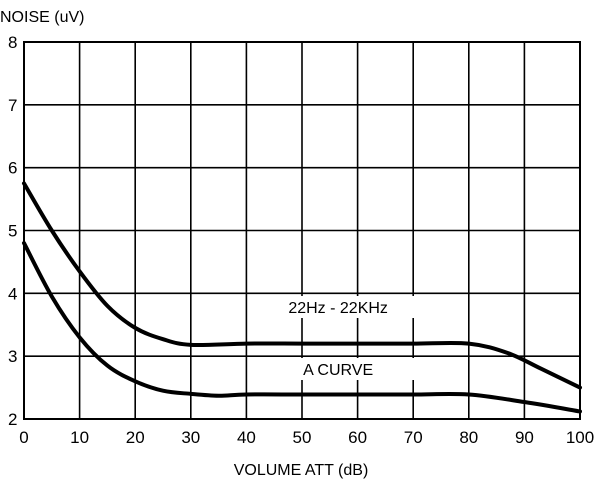 The image size is (600, 483). Describe the element at coordinates (302, 437) in the screenshot. I see `x-tick-label-5: 50` at that location.